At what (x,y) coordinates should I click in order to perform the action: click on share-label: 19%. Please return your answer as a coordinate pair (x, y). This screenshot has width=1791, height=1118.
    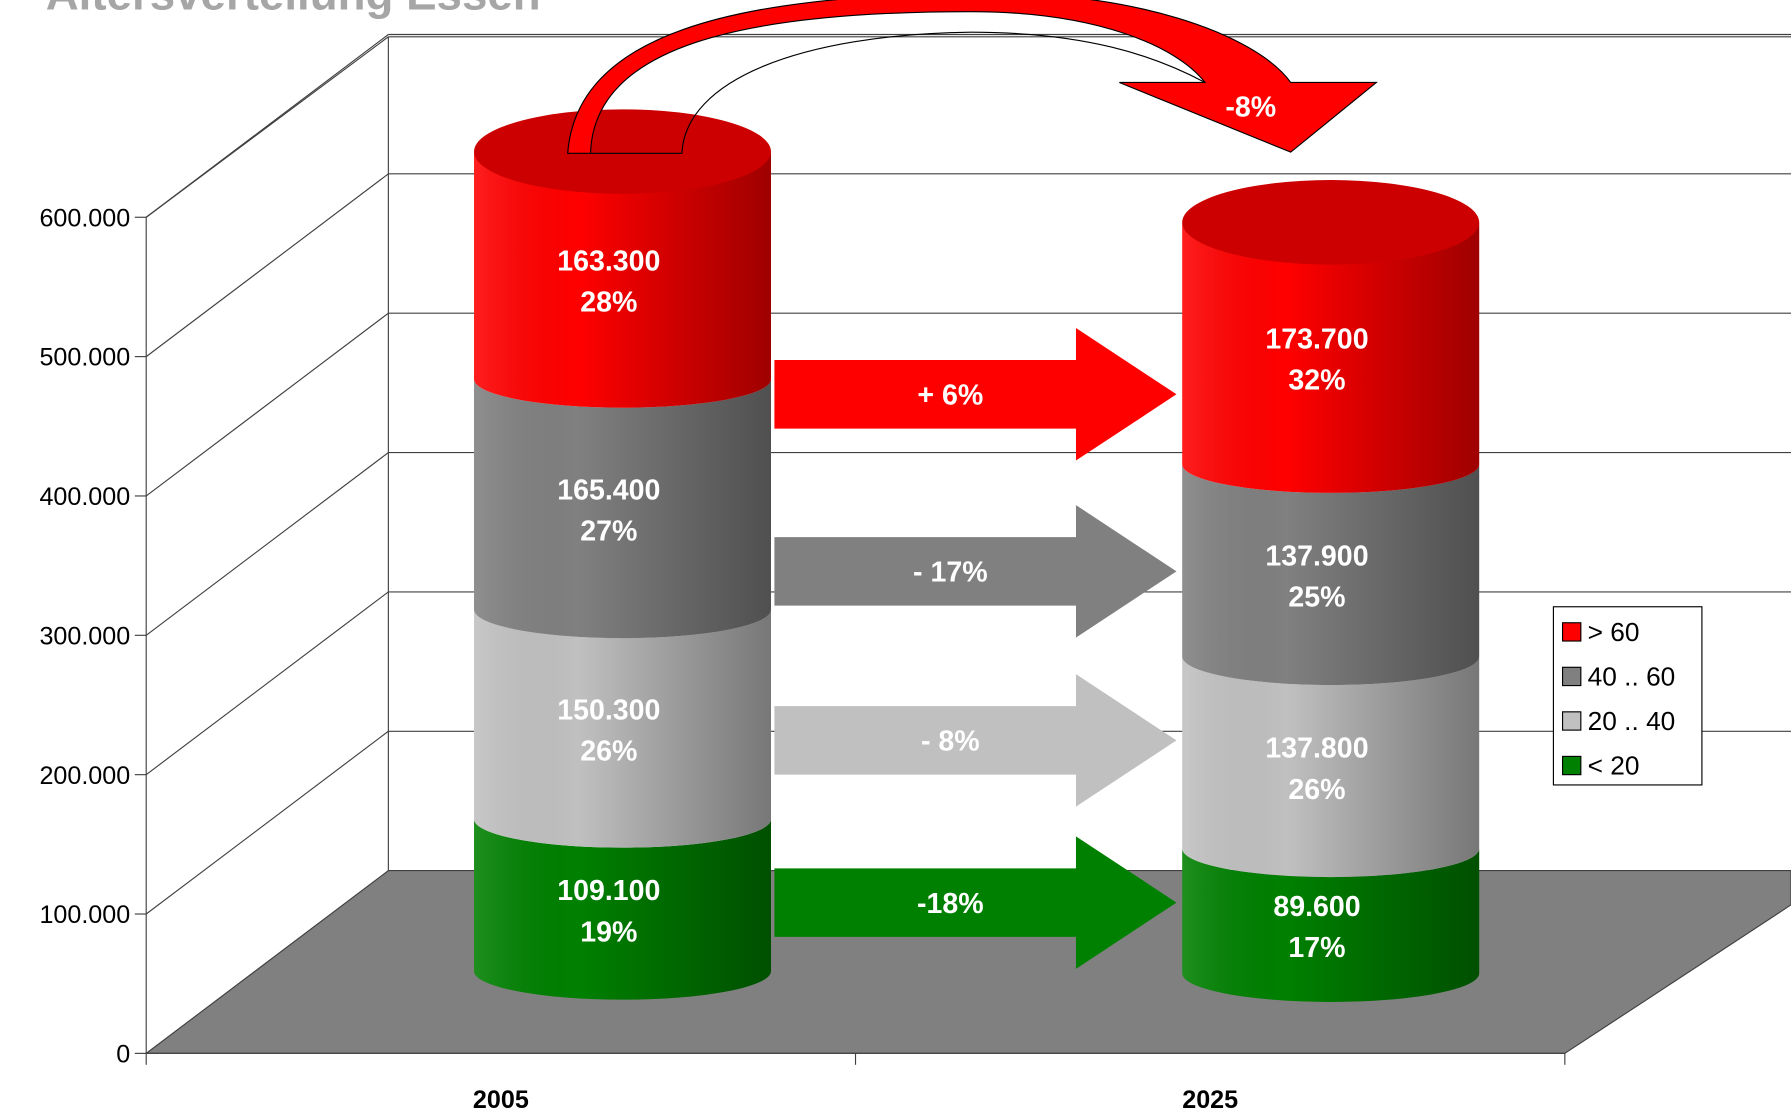
    Looking at the image, I should click on (608, 932).